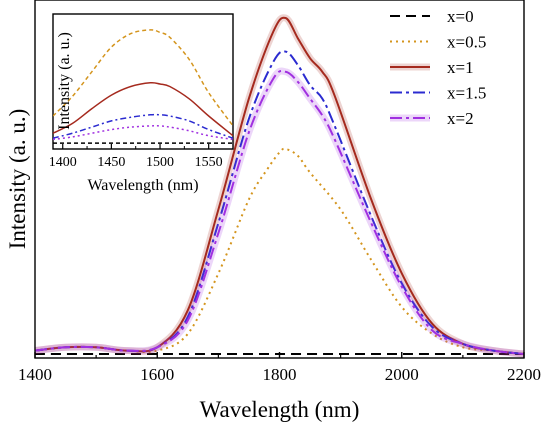 Image resolution: width=550 pixels, height=429 pixels. I want to click on inset-x-tick-label: 1550, so click(209, 162).